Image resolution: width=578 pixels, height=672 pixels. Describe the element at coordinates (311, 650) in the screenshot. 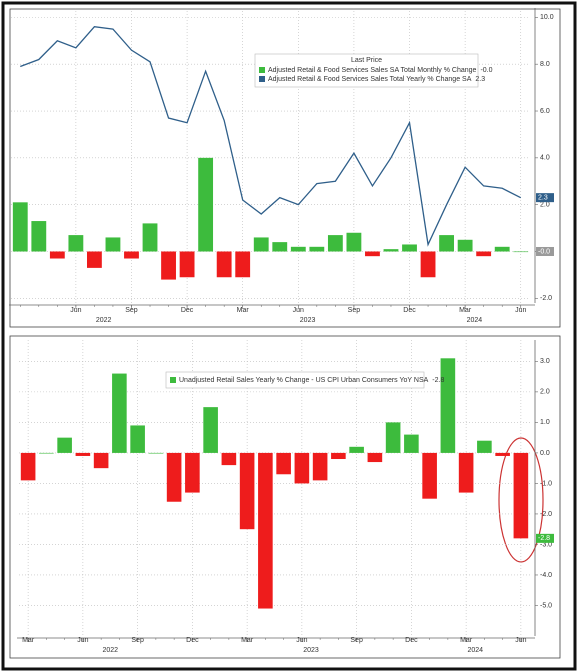

I see `year-label: 2023` at that location.